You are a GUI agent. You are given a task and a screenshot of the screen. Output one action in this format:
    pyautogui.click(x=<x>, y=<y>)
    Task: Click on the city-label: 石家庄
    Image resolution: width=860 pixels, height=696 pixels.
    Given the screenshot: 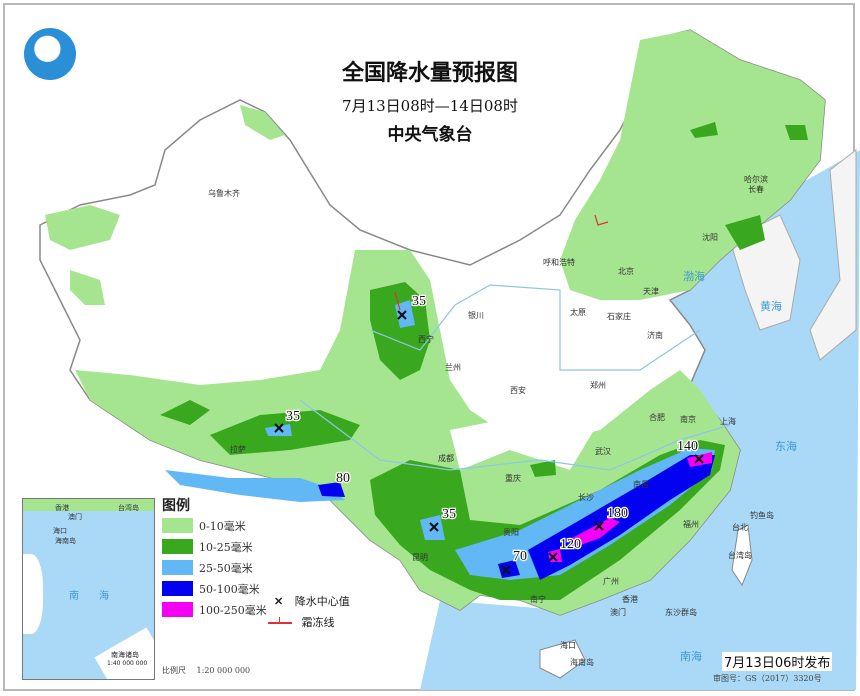 What is the action you would take?
    pyautogui.click(x=619, y=316)
    